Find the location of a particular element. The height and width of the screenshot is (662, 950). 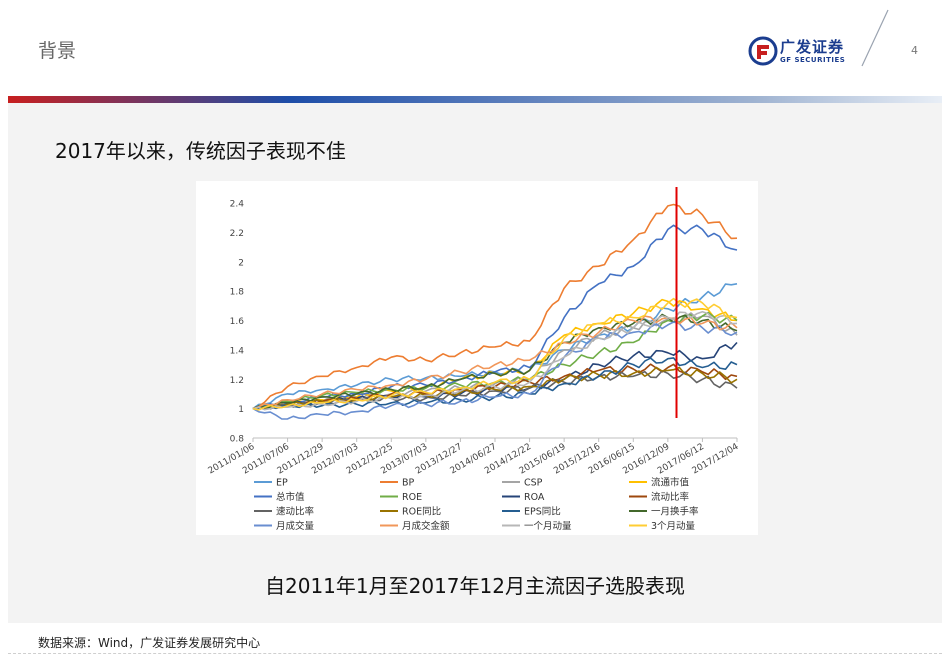

slide-heading: 2017年以来，传统因子表现不佳 is located at coordinates (200, 151).